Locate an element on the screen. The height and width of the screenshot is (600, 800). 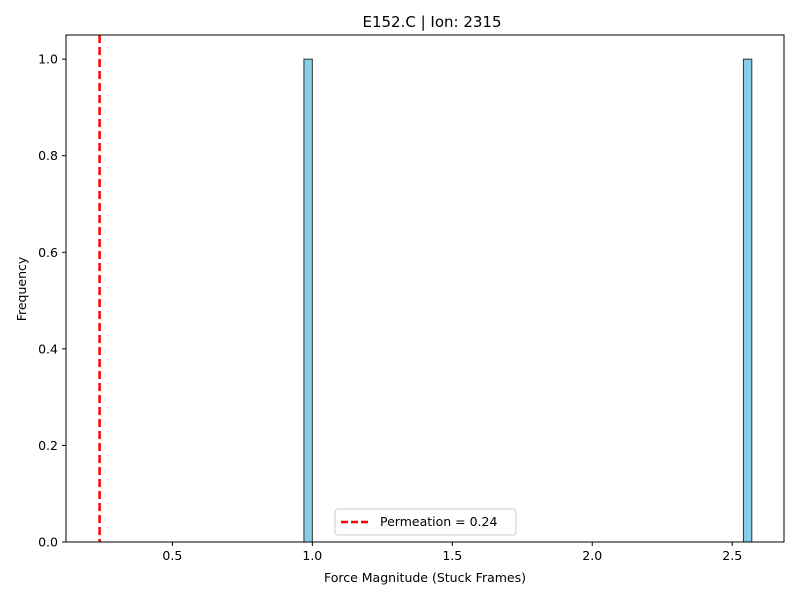
y-tick-label: 1.0 is located at coordinates (48, 59).